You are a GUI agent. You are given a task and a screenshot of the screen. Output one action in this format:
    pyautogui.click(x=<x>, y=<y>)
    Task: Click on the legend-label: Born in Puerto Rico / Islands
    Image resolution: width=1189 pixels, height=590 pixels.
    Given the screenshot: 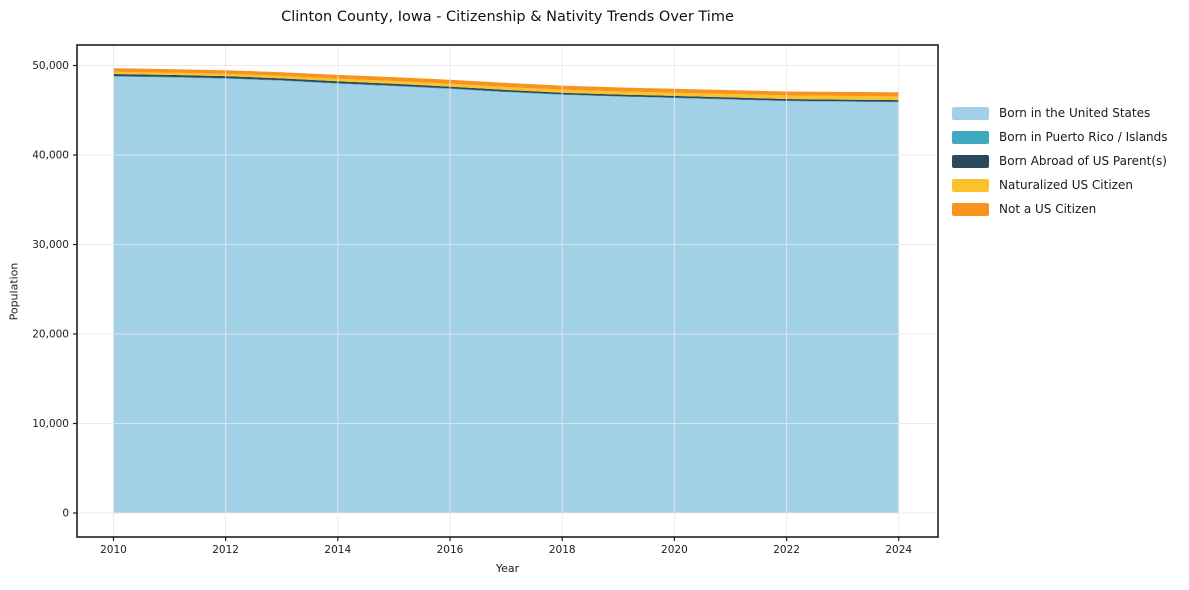 What is the action you would take?
    pyautogui.click(x=1083, y=137)
    